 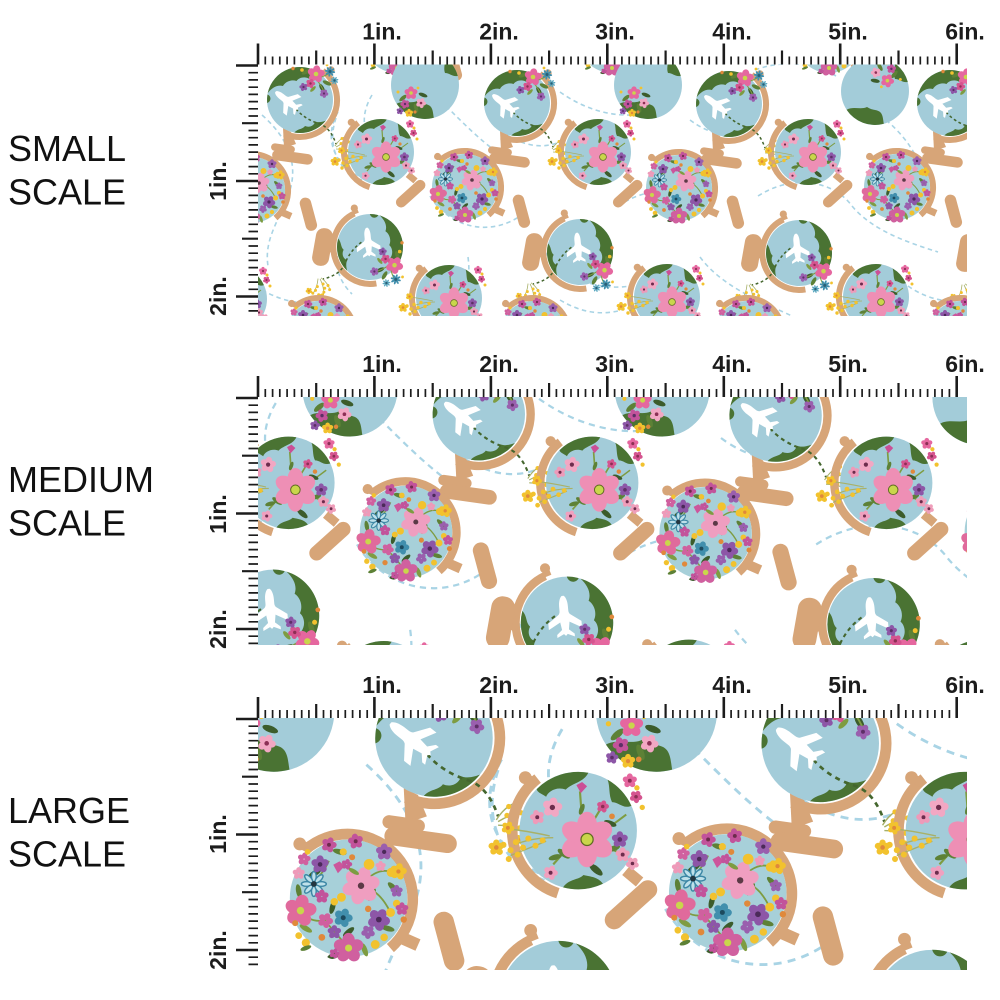 What do you see at coordinates (69, 810) in the screenshot?
I see `svg-text: LARGE` at bounding box center [69, 810].